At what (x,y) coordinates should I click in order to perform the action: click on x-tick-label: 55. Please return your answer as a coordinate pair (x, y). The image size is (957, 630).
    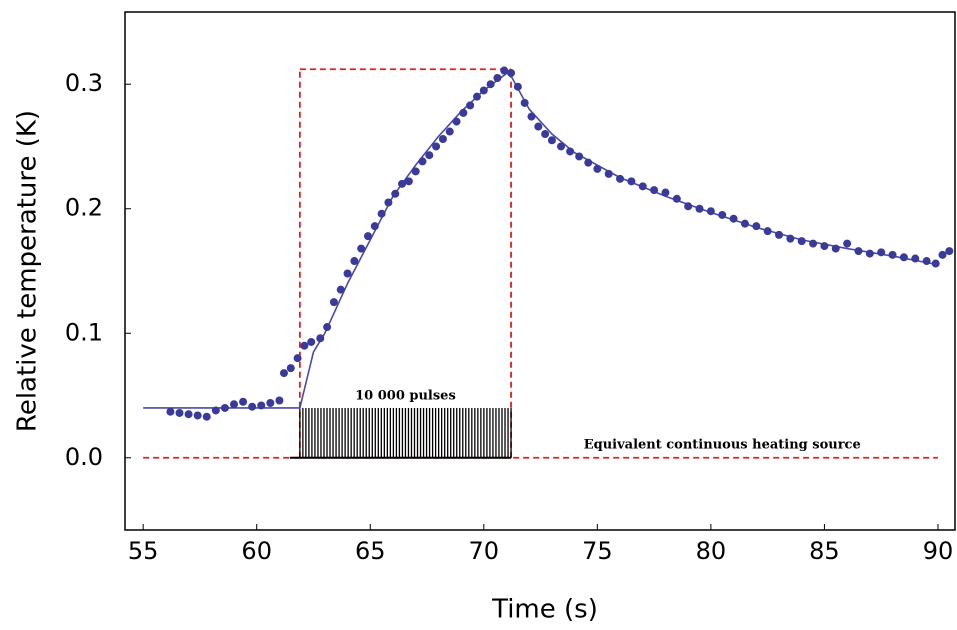
    Looking at the image, I should click on (143, 551).